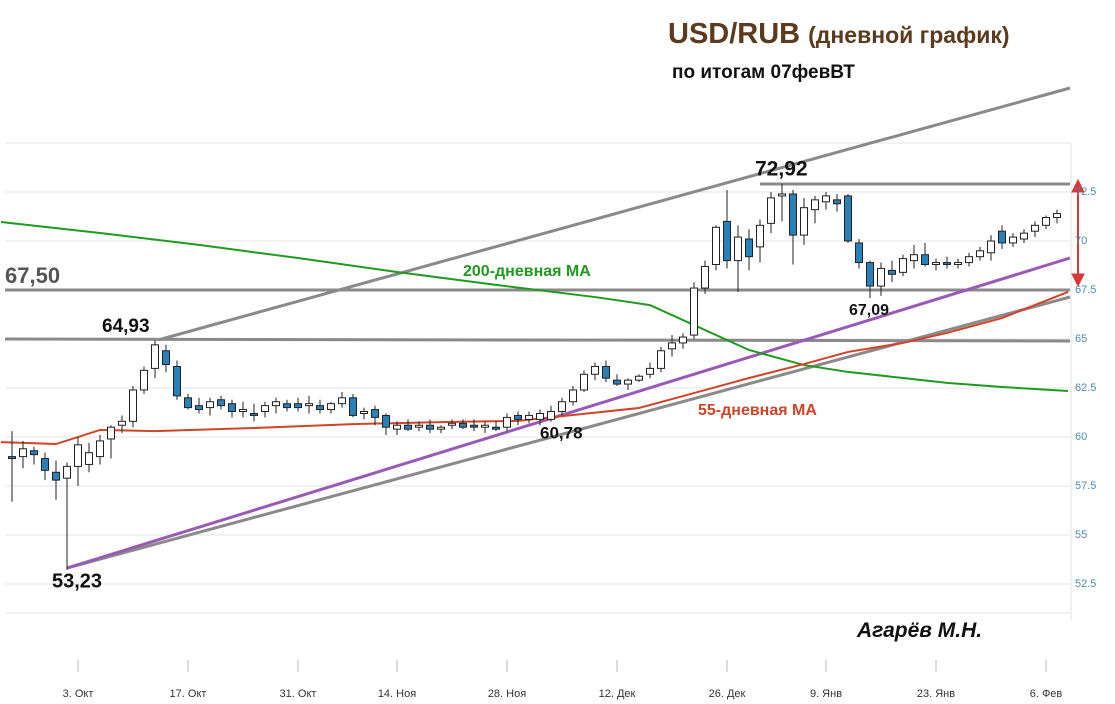  I want to click on x-tick-label: 28. Ноя, so click(507, 694).